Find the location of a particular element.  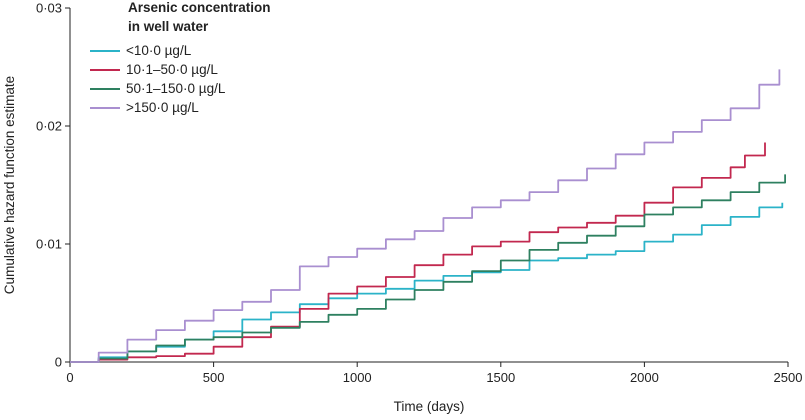

y-tick-label: 0 is located at coordinates (58, 362).